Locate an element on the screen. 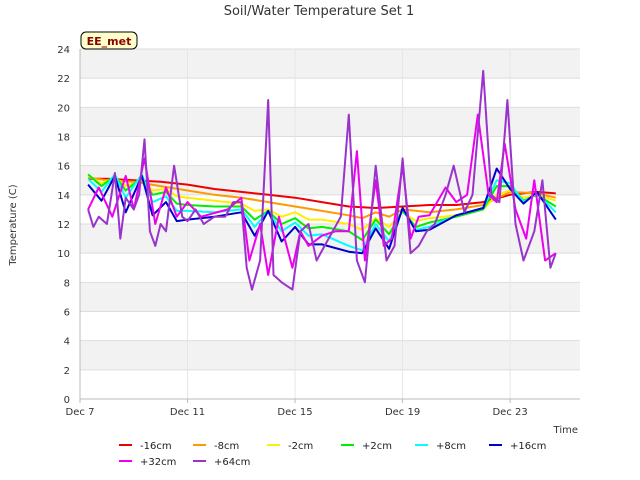  x-tick-label: Dec 23 is located at coordinates (509, 412).